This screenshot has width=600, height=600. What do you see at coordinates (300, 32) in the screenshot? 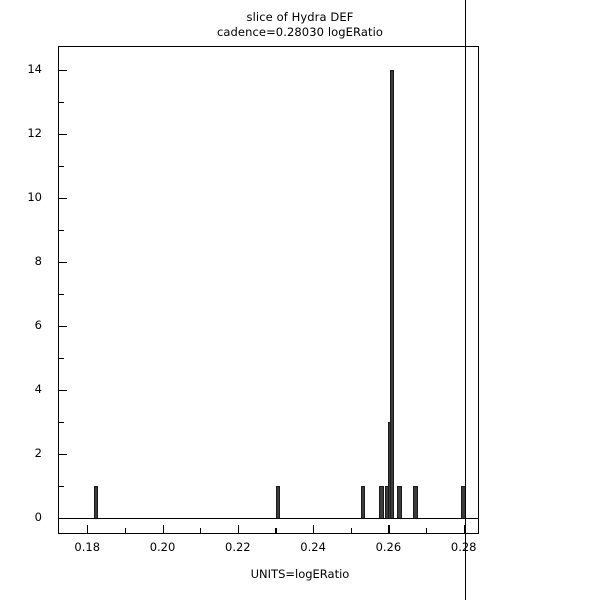
I see `chart-title-line-2: cadence=0.28030 logERatio` at bounding box center [300, 32].